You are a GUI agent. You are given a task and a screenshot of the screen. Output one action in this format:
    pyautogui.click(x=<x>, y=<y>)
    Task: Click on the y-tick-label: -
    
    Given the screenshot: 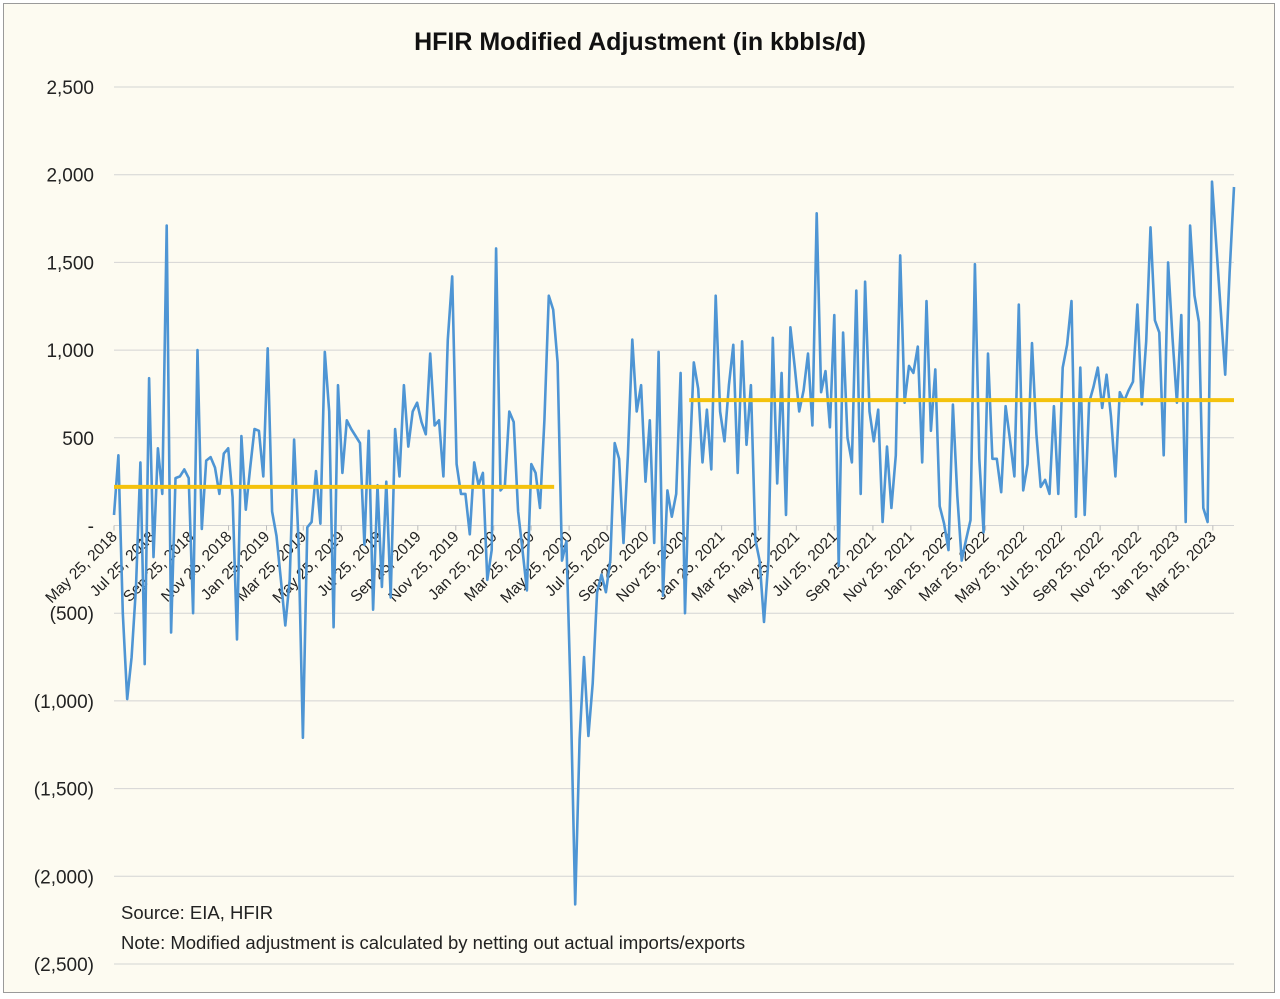 What is the action you would take?
    pyautogui.click(x=91, y=527)
    